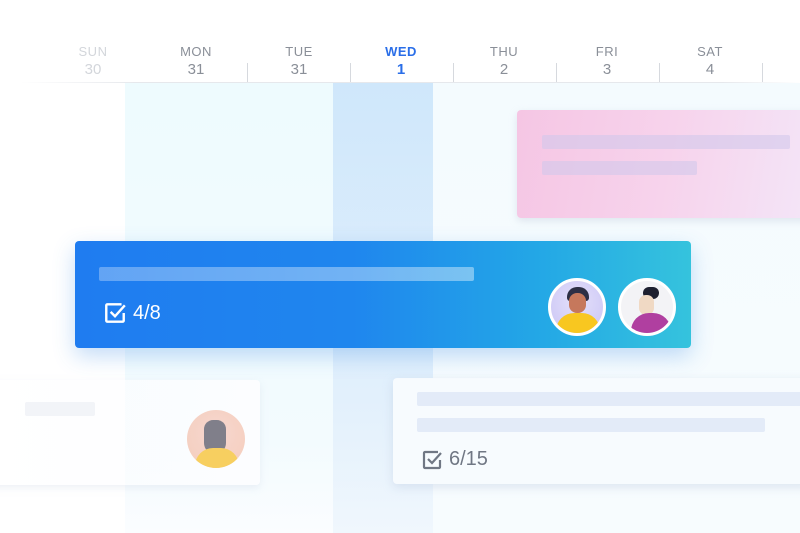 The height and width of the screenshot is (533, 800). I want to click on event-card-pink, so click(658, 164).